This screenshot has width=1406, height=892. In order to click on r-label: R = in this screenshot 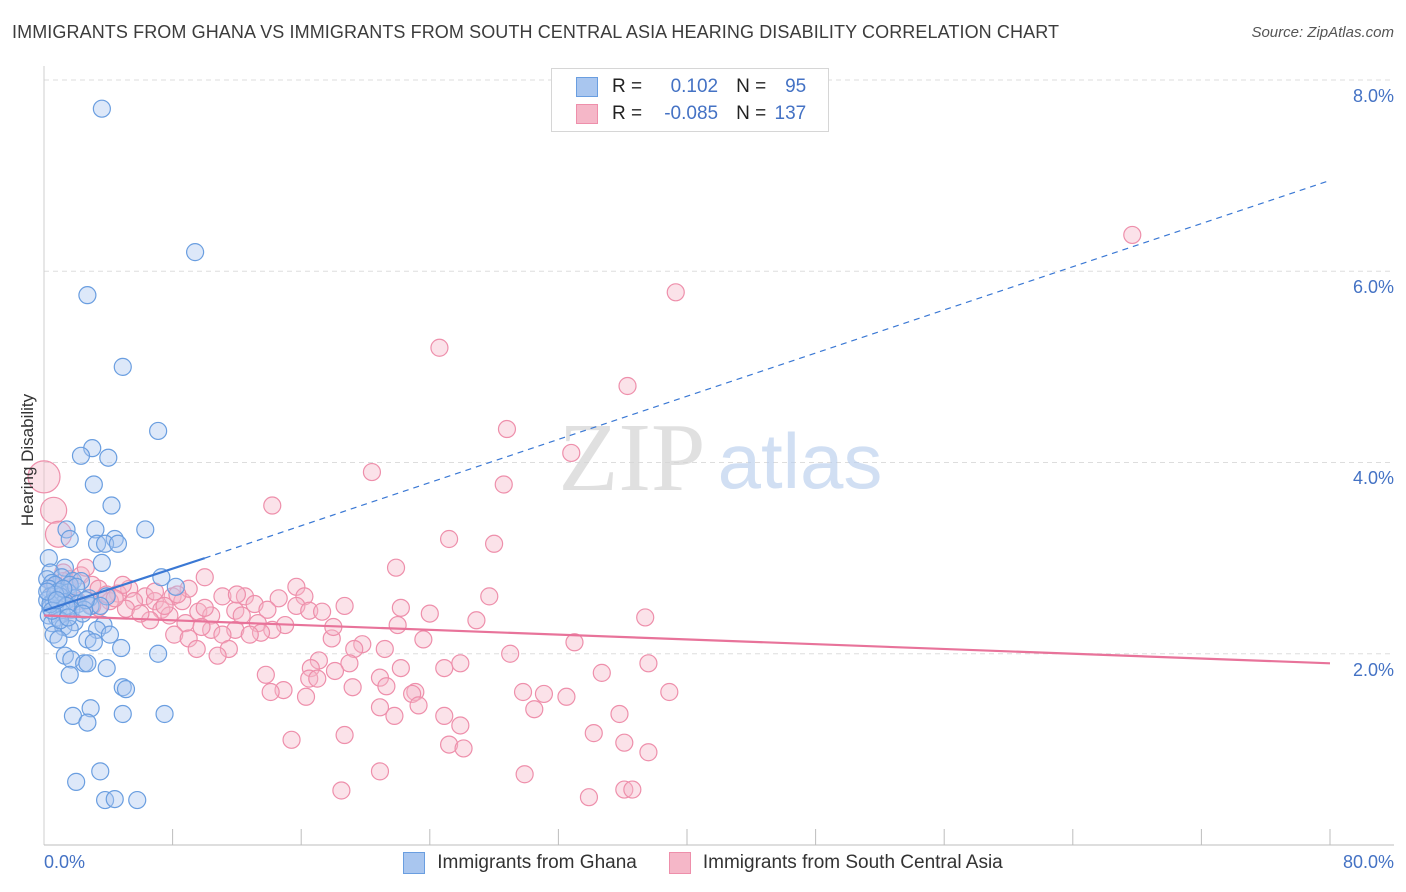, I will do `click(627, 113)`.